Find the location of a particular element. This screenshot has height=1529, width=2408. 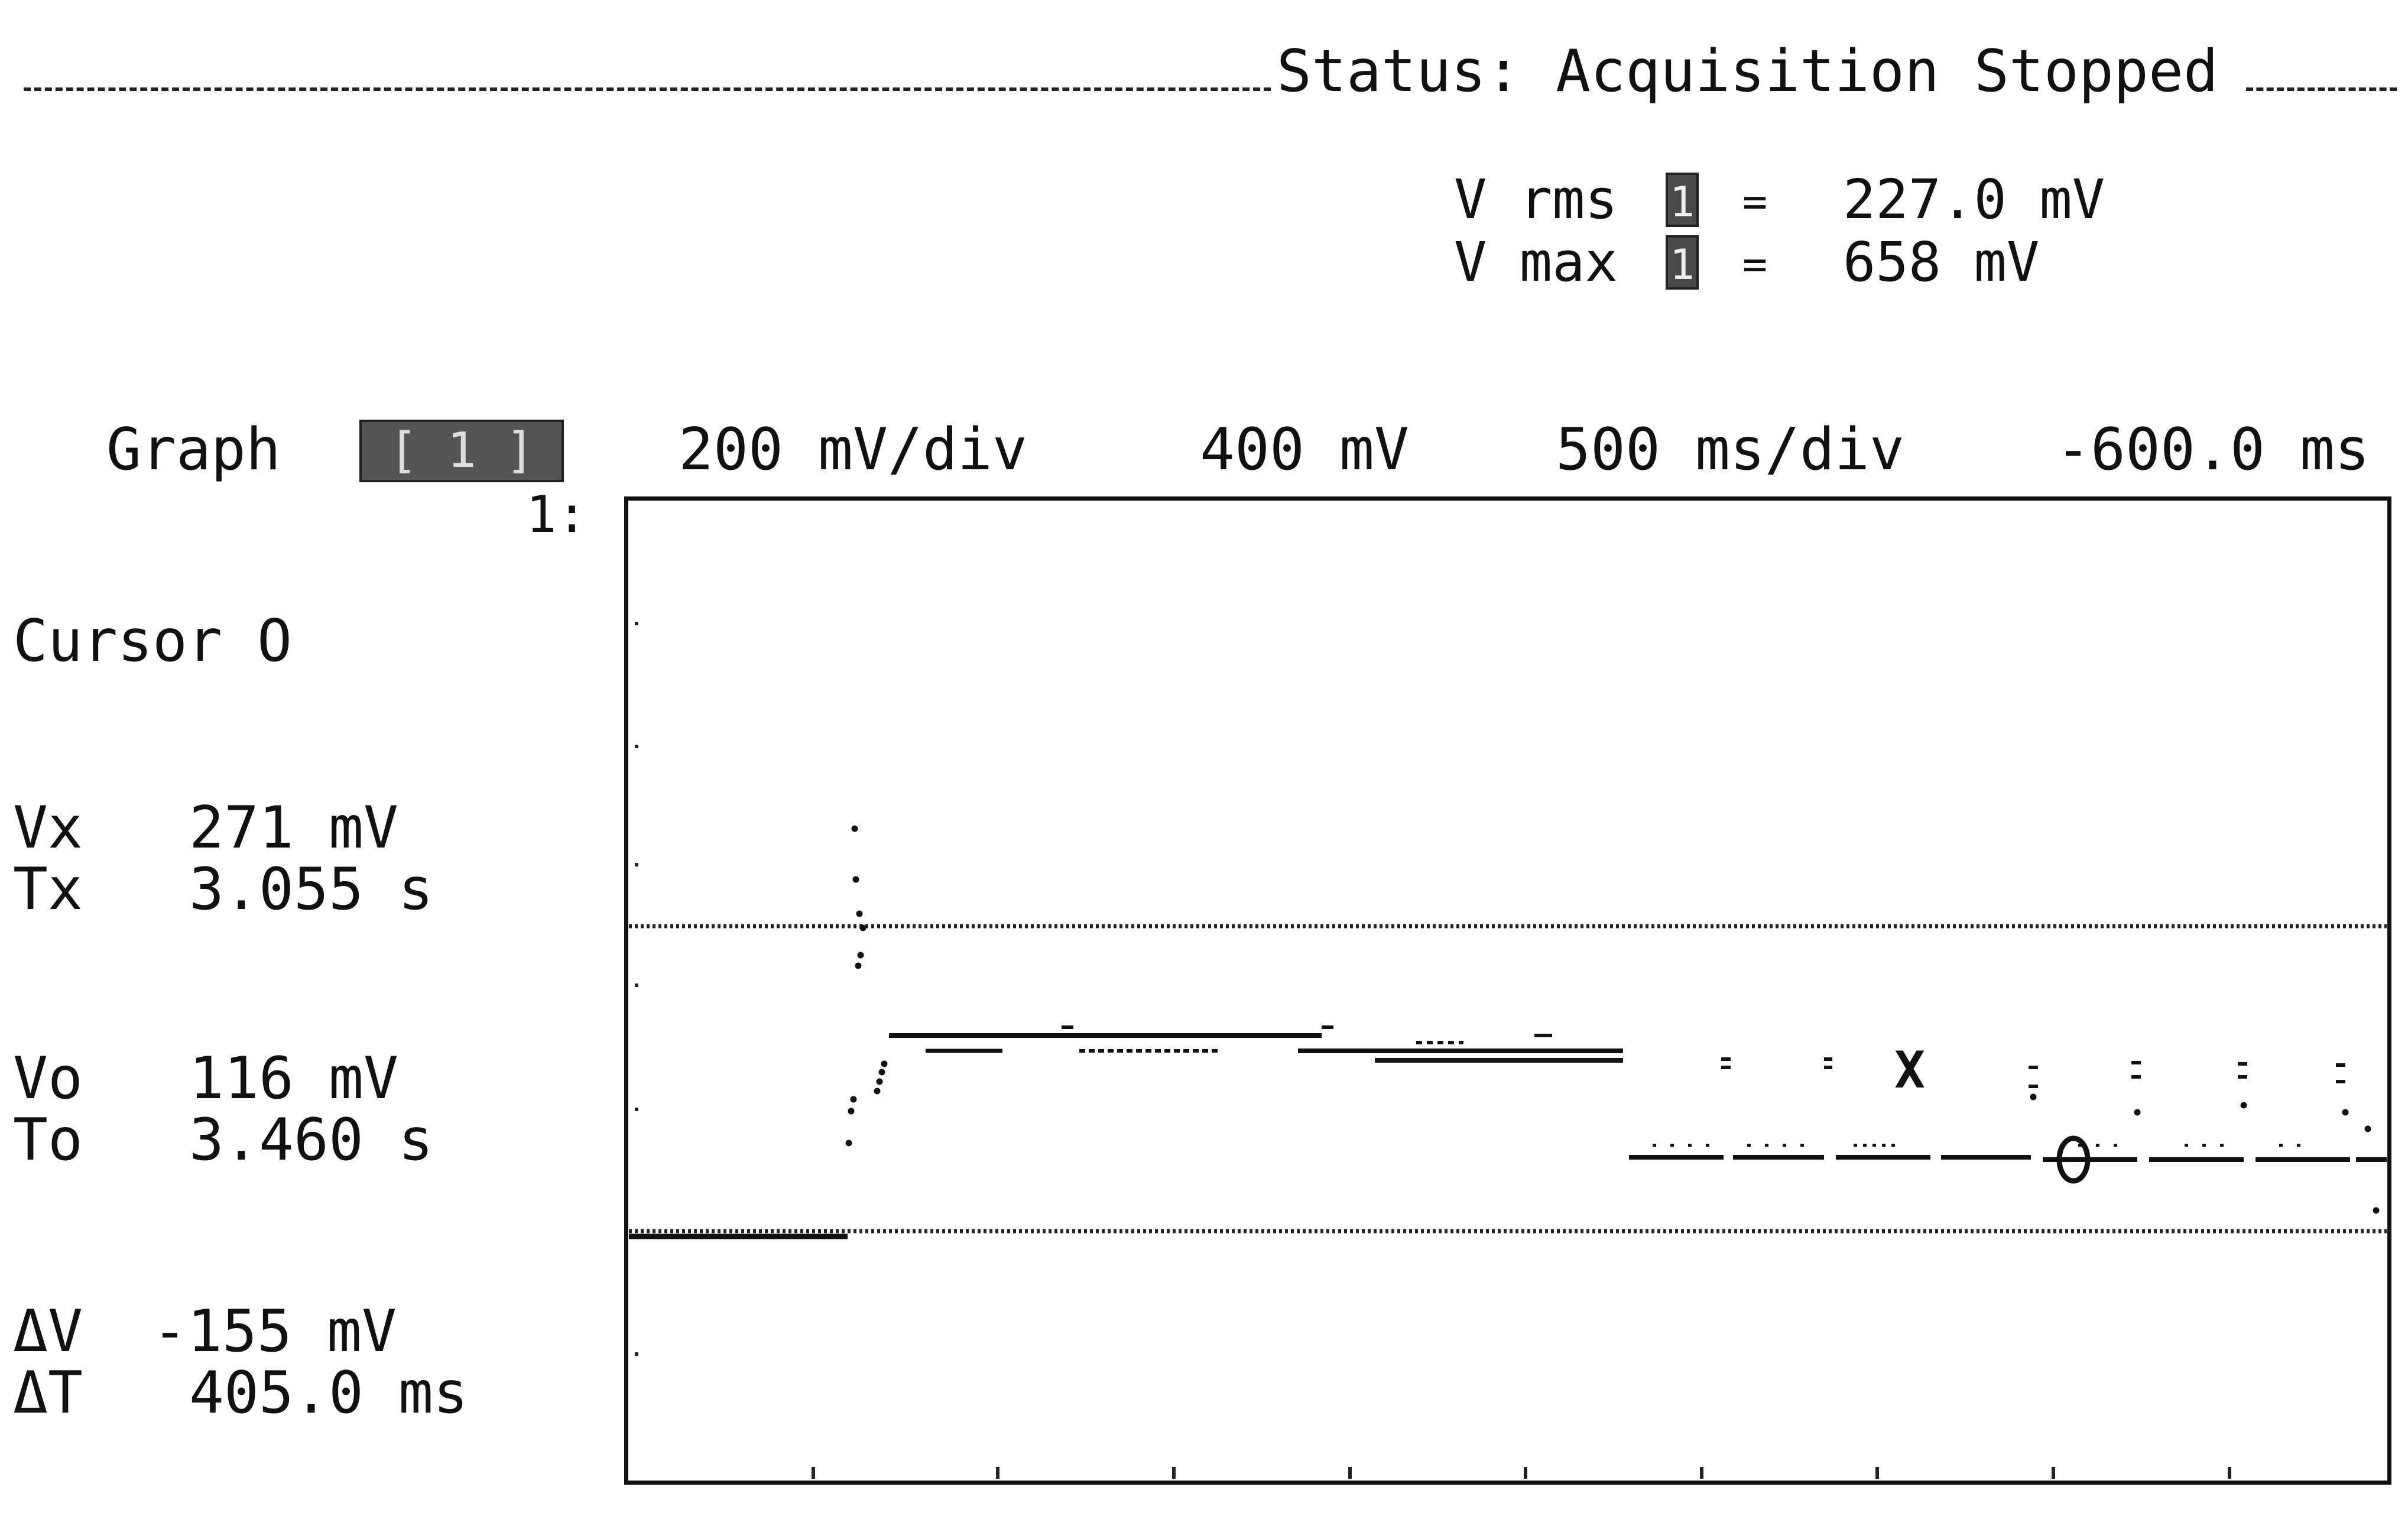

vo-value: 116 mV is located at coordinates (294, 1078).